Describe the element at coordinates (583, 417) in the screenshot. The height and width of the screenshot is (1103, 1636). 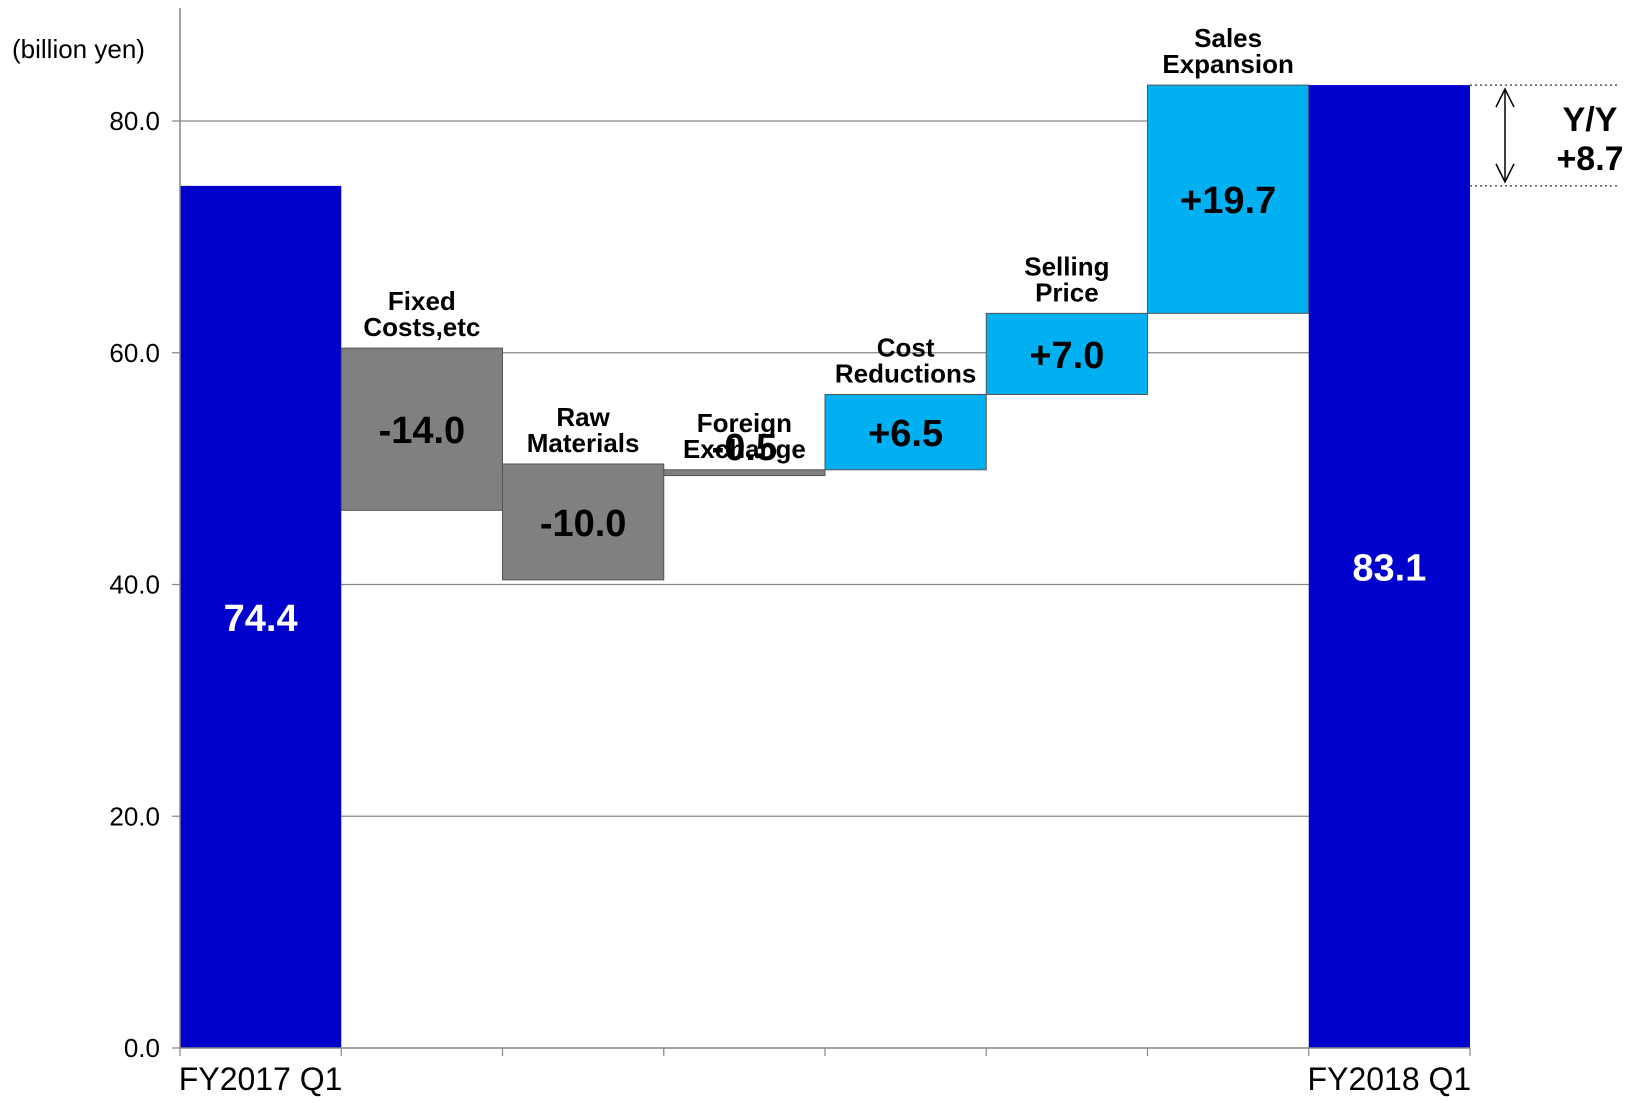
I see `step-label-line1: Raw` at that location.